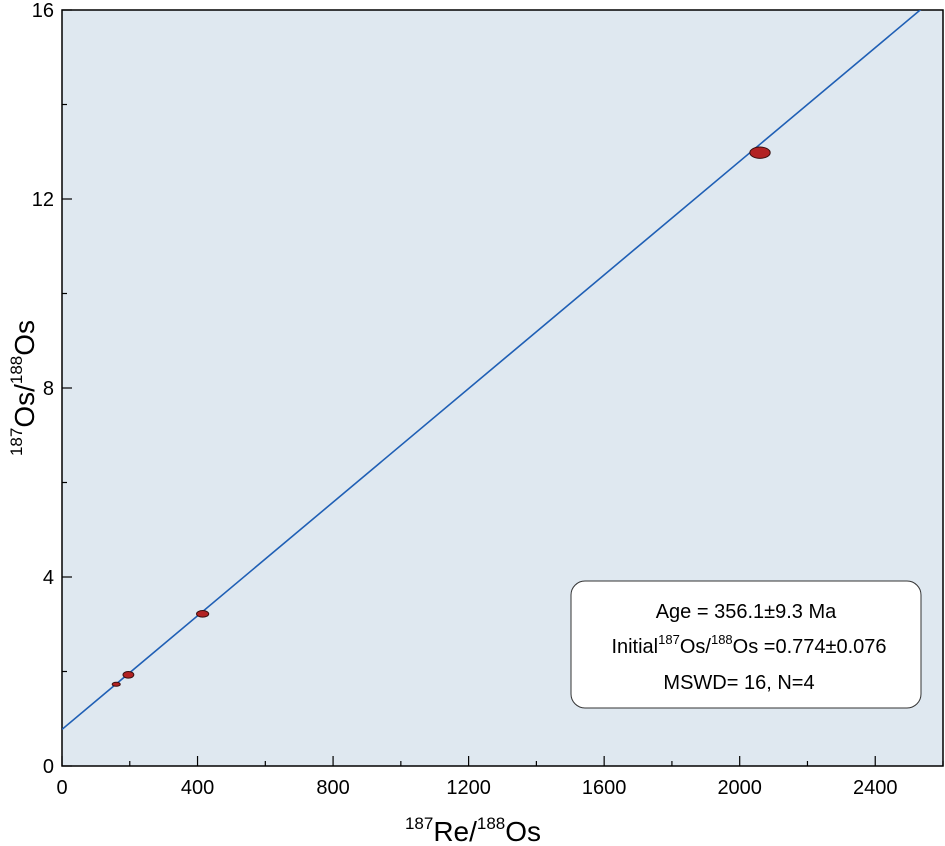 This screenshot has width=945, height=846. What do you see at coordinates (746, 612) in the screenshot?
I see `annotation-age: Age = 356.1±9.3 Ma` at bounding box center [746, 612].